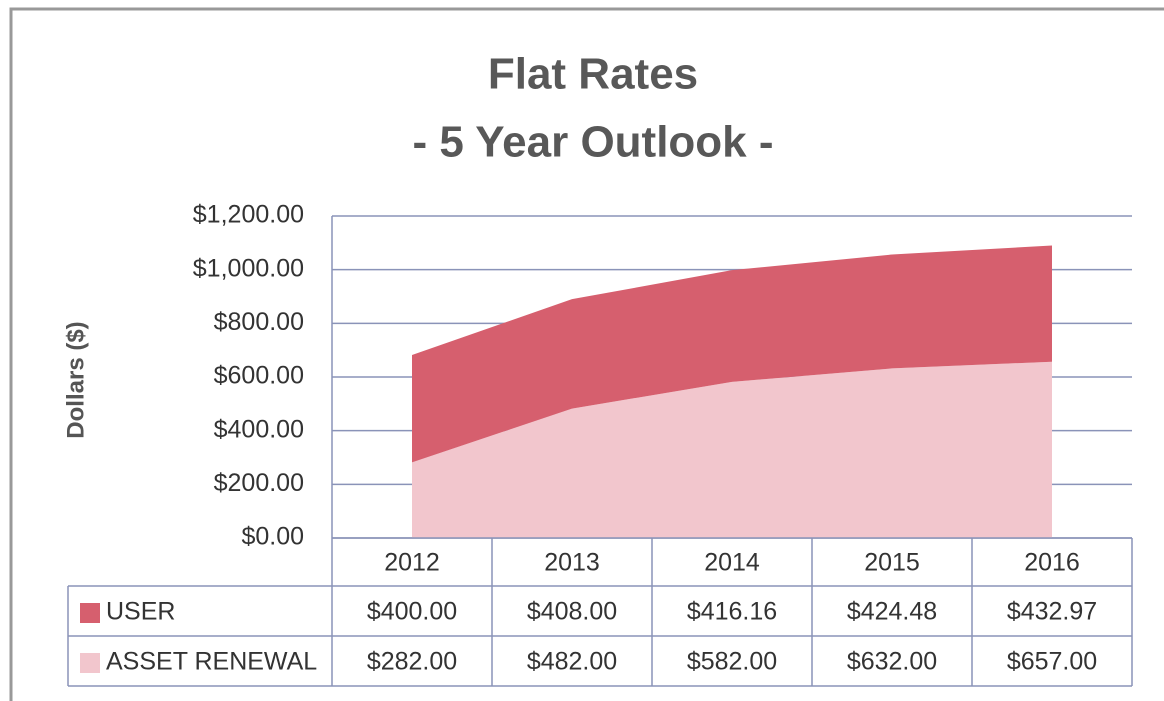 The image size is (1164, 701). I want to click on table-cell: $432.97, so click(1052, 612).